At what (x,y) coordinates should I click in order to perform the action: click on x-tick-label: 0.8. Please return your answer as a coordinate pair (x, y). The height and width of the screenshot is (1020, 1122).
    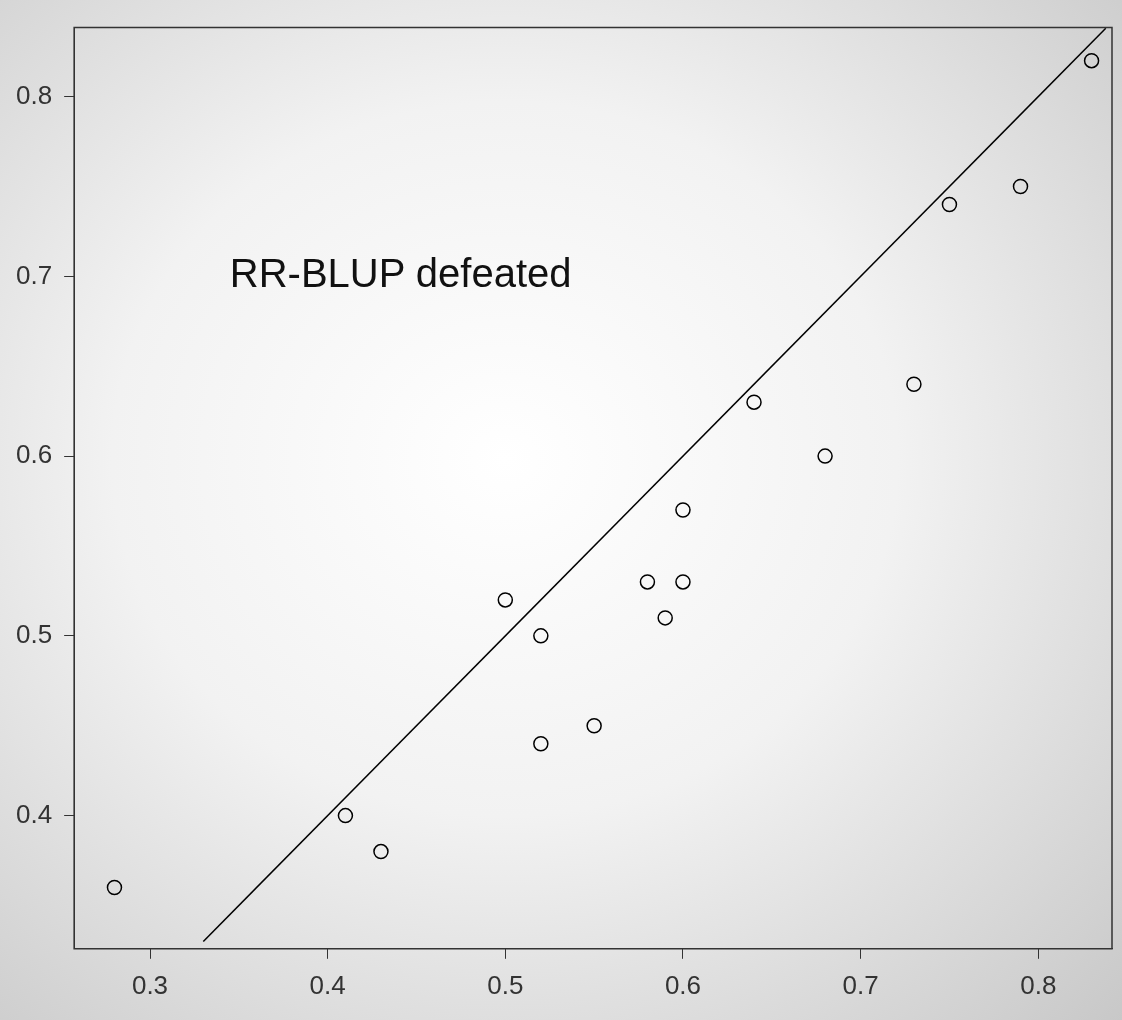
    Looking at the image, I should click on (1038, 984).